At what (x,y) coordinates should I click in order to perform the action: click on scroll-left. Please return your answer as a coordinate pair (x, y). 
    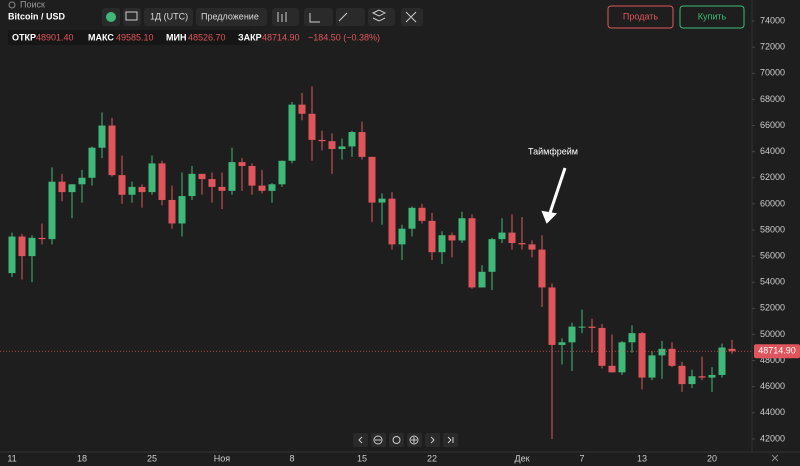
    Looking at the image, I should click on (360, 440).